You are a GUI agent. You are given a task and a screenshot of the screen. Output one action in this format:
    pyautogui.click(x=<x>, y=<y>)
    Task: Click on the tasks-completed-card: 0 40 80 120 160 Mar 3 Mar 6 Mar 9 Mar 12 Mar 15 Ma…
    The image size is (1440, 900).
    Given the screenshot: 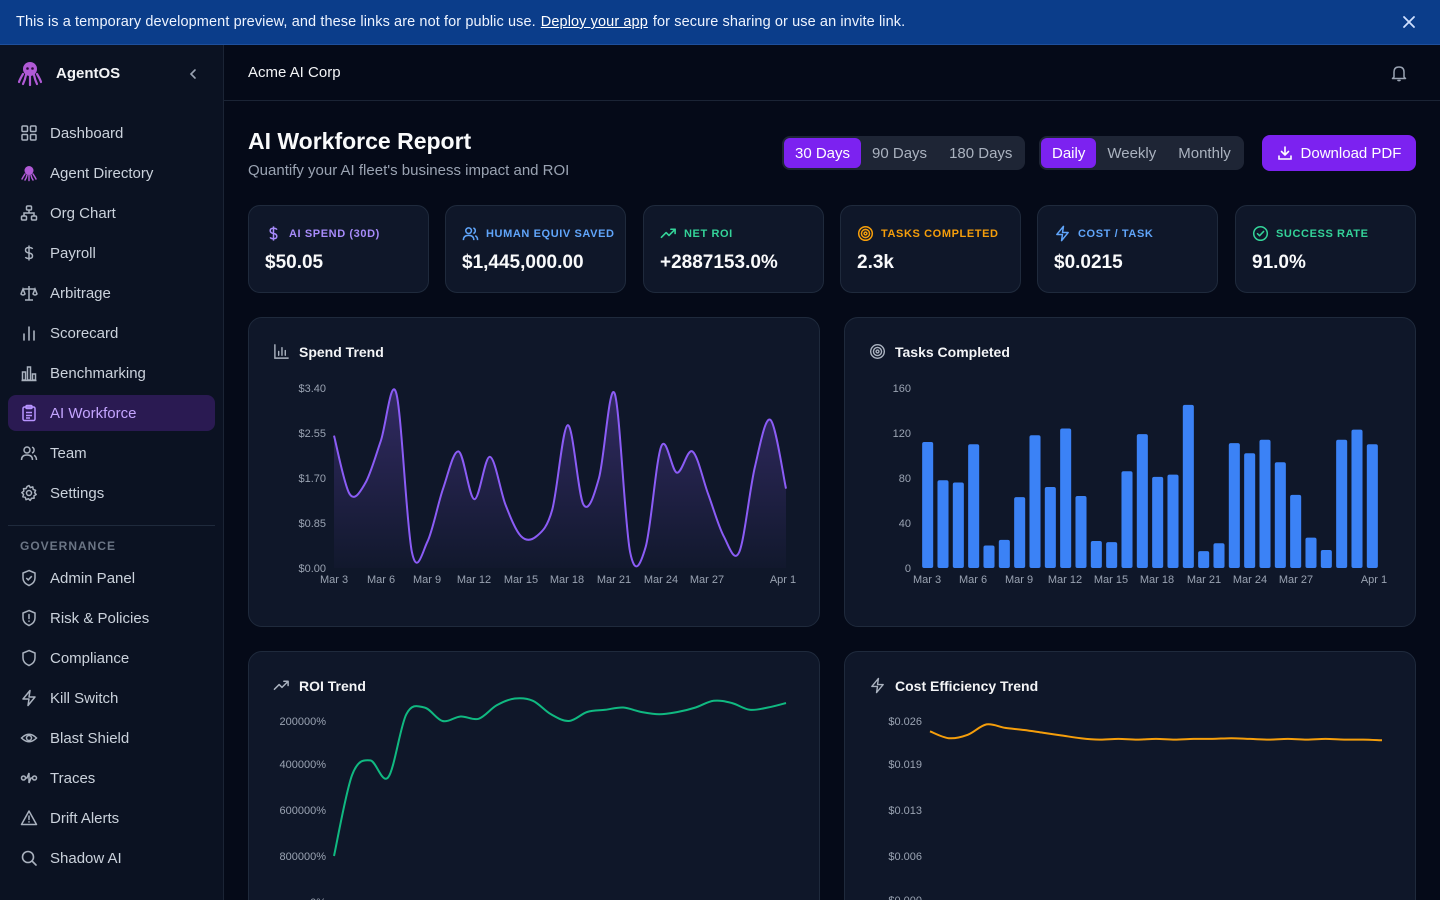 What is the action you would take?
    pyautogui.click(x=1130, y=472)
    